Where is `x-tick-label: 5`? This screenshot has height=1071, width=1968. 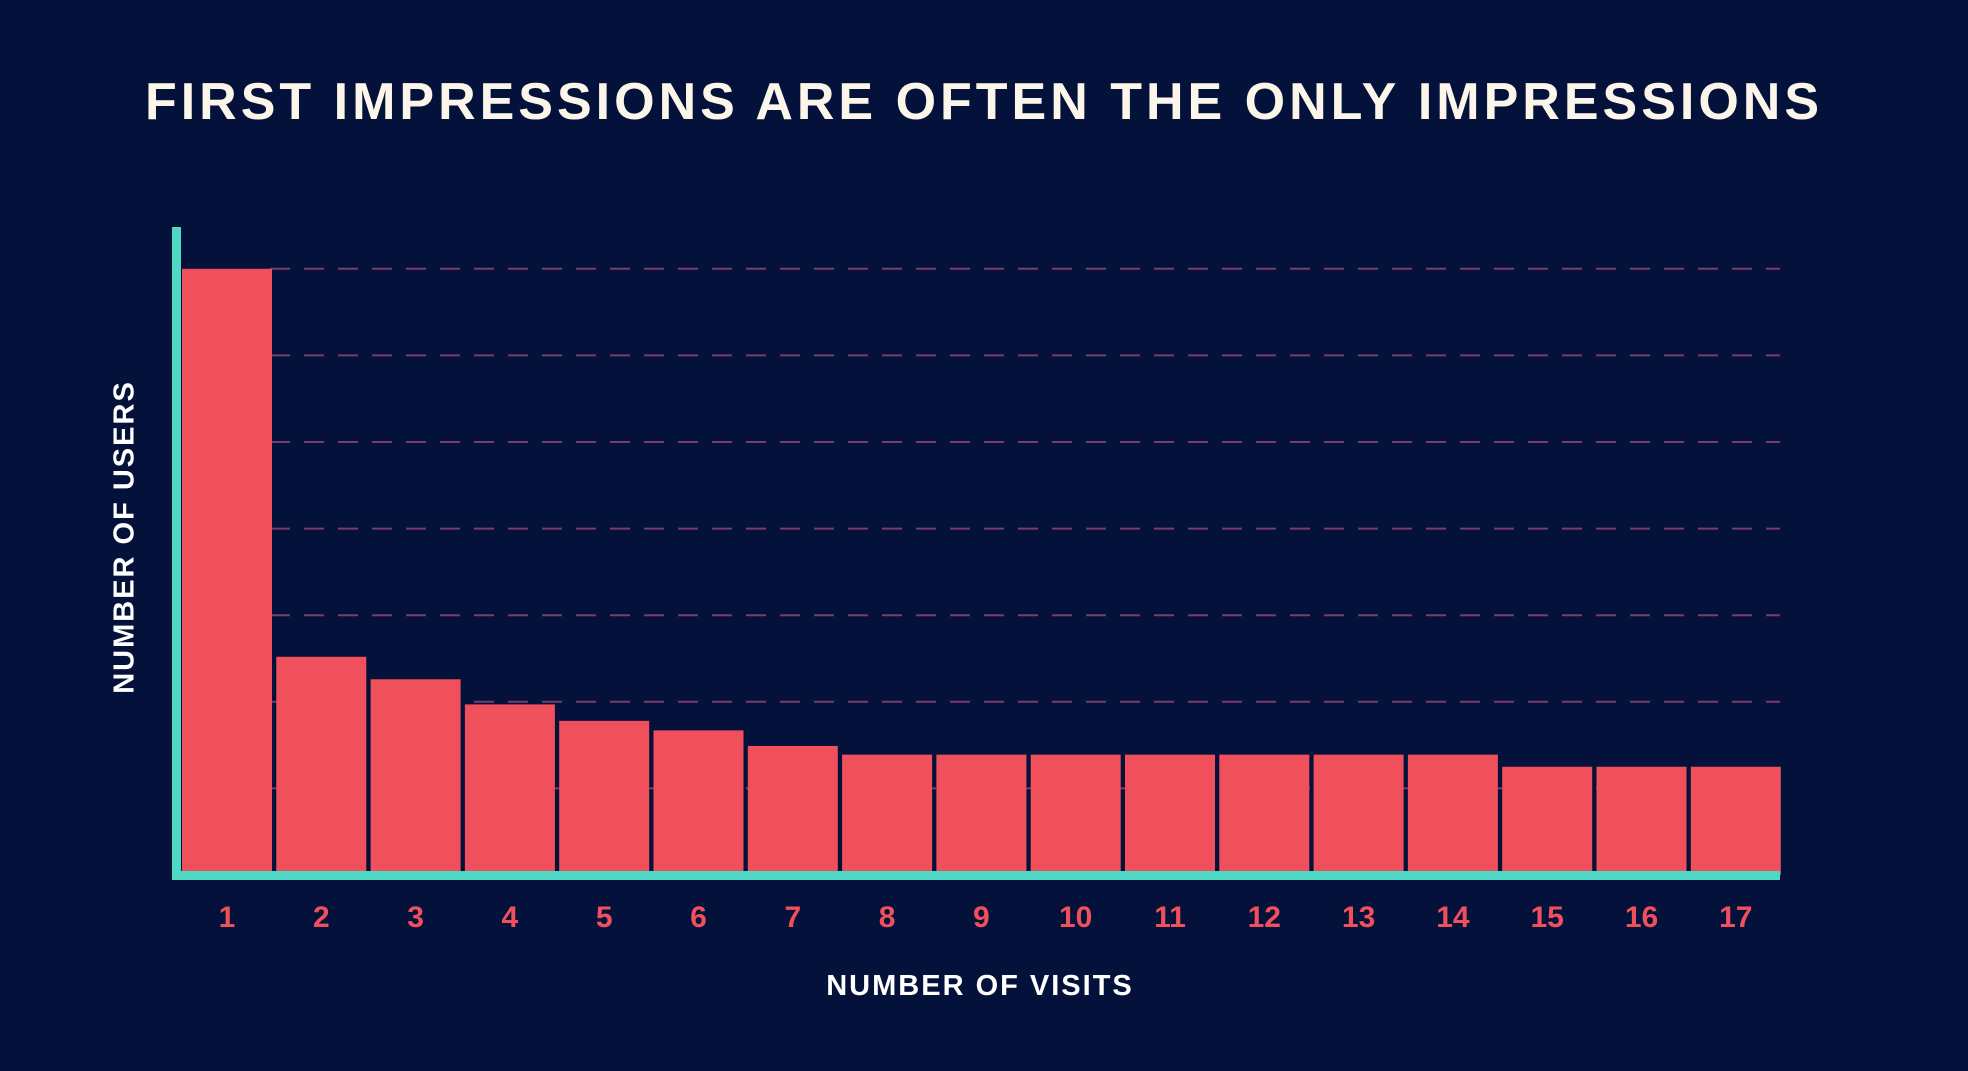
x-tick-label: 5 is located at coordinates (604, 917).